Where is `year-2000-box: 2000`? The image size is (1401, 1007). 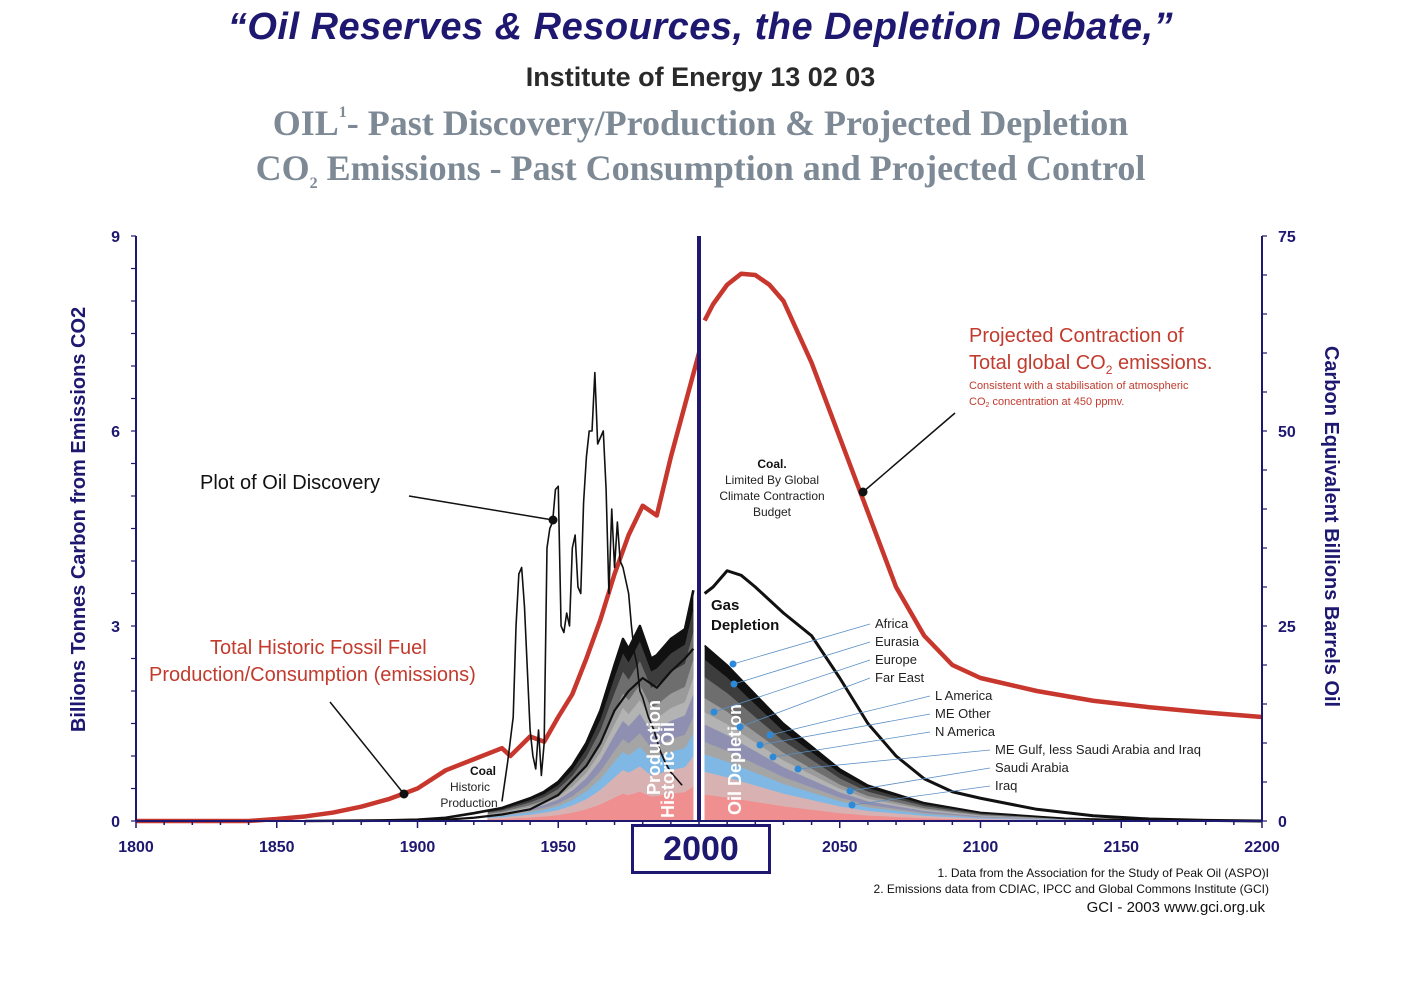
year-2000-box: 2000 is located at coordinates (701, 849).